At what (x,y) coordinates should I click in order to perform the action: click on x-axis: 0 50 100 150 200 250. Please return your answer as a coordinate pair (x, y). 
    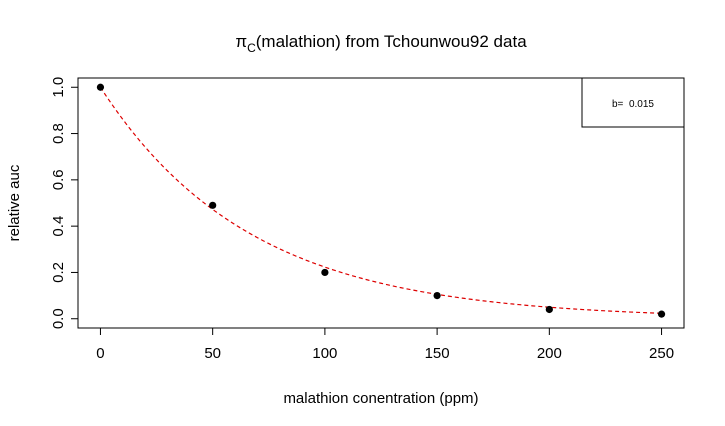
    Looking at the image, I should click on (385, 344).